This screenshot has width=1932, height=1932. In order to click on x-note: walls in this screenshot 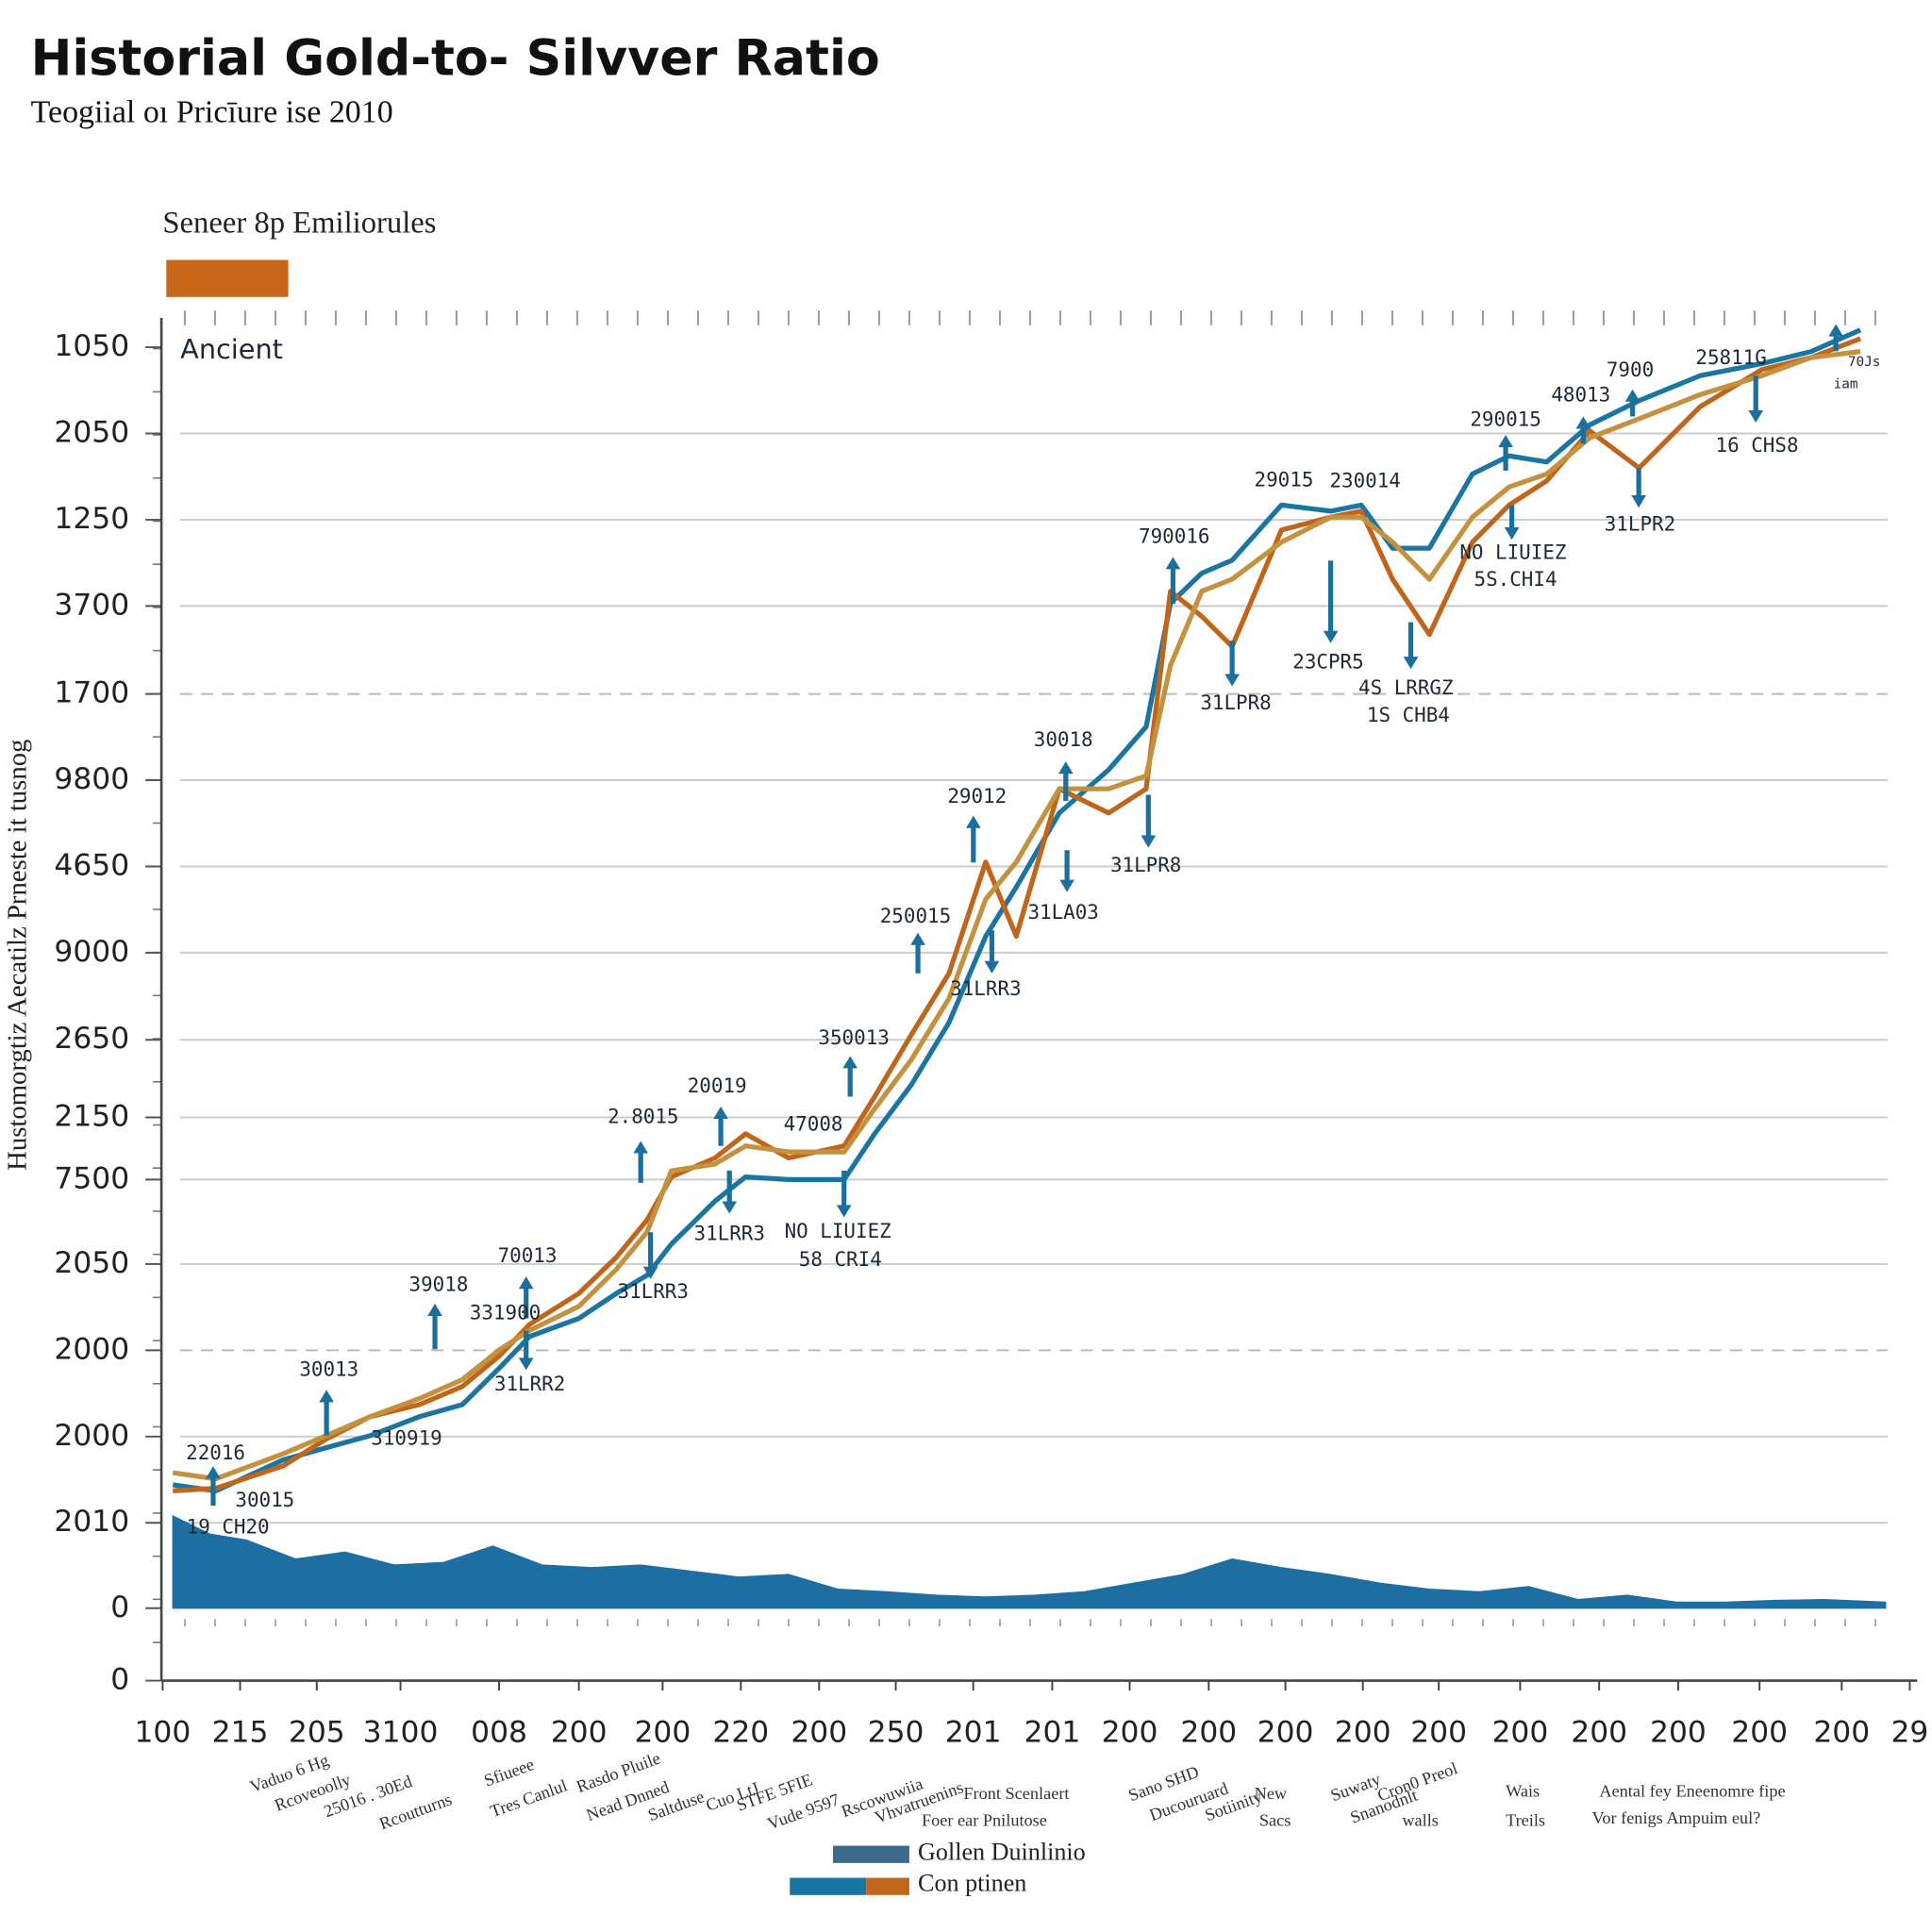, I will do `click(1420, 1821)`.